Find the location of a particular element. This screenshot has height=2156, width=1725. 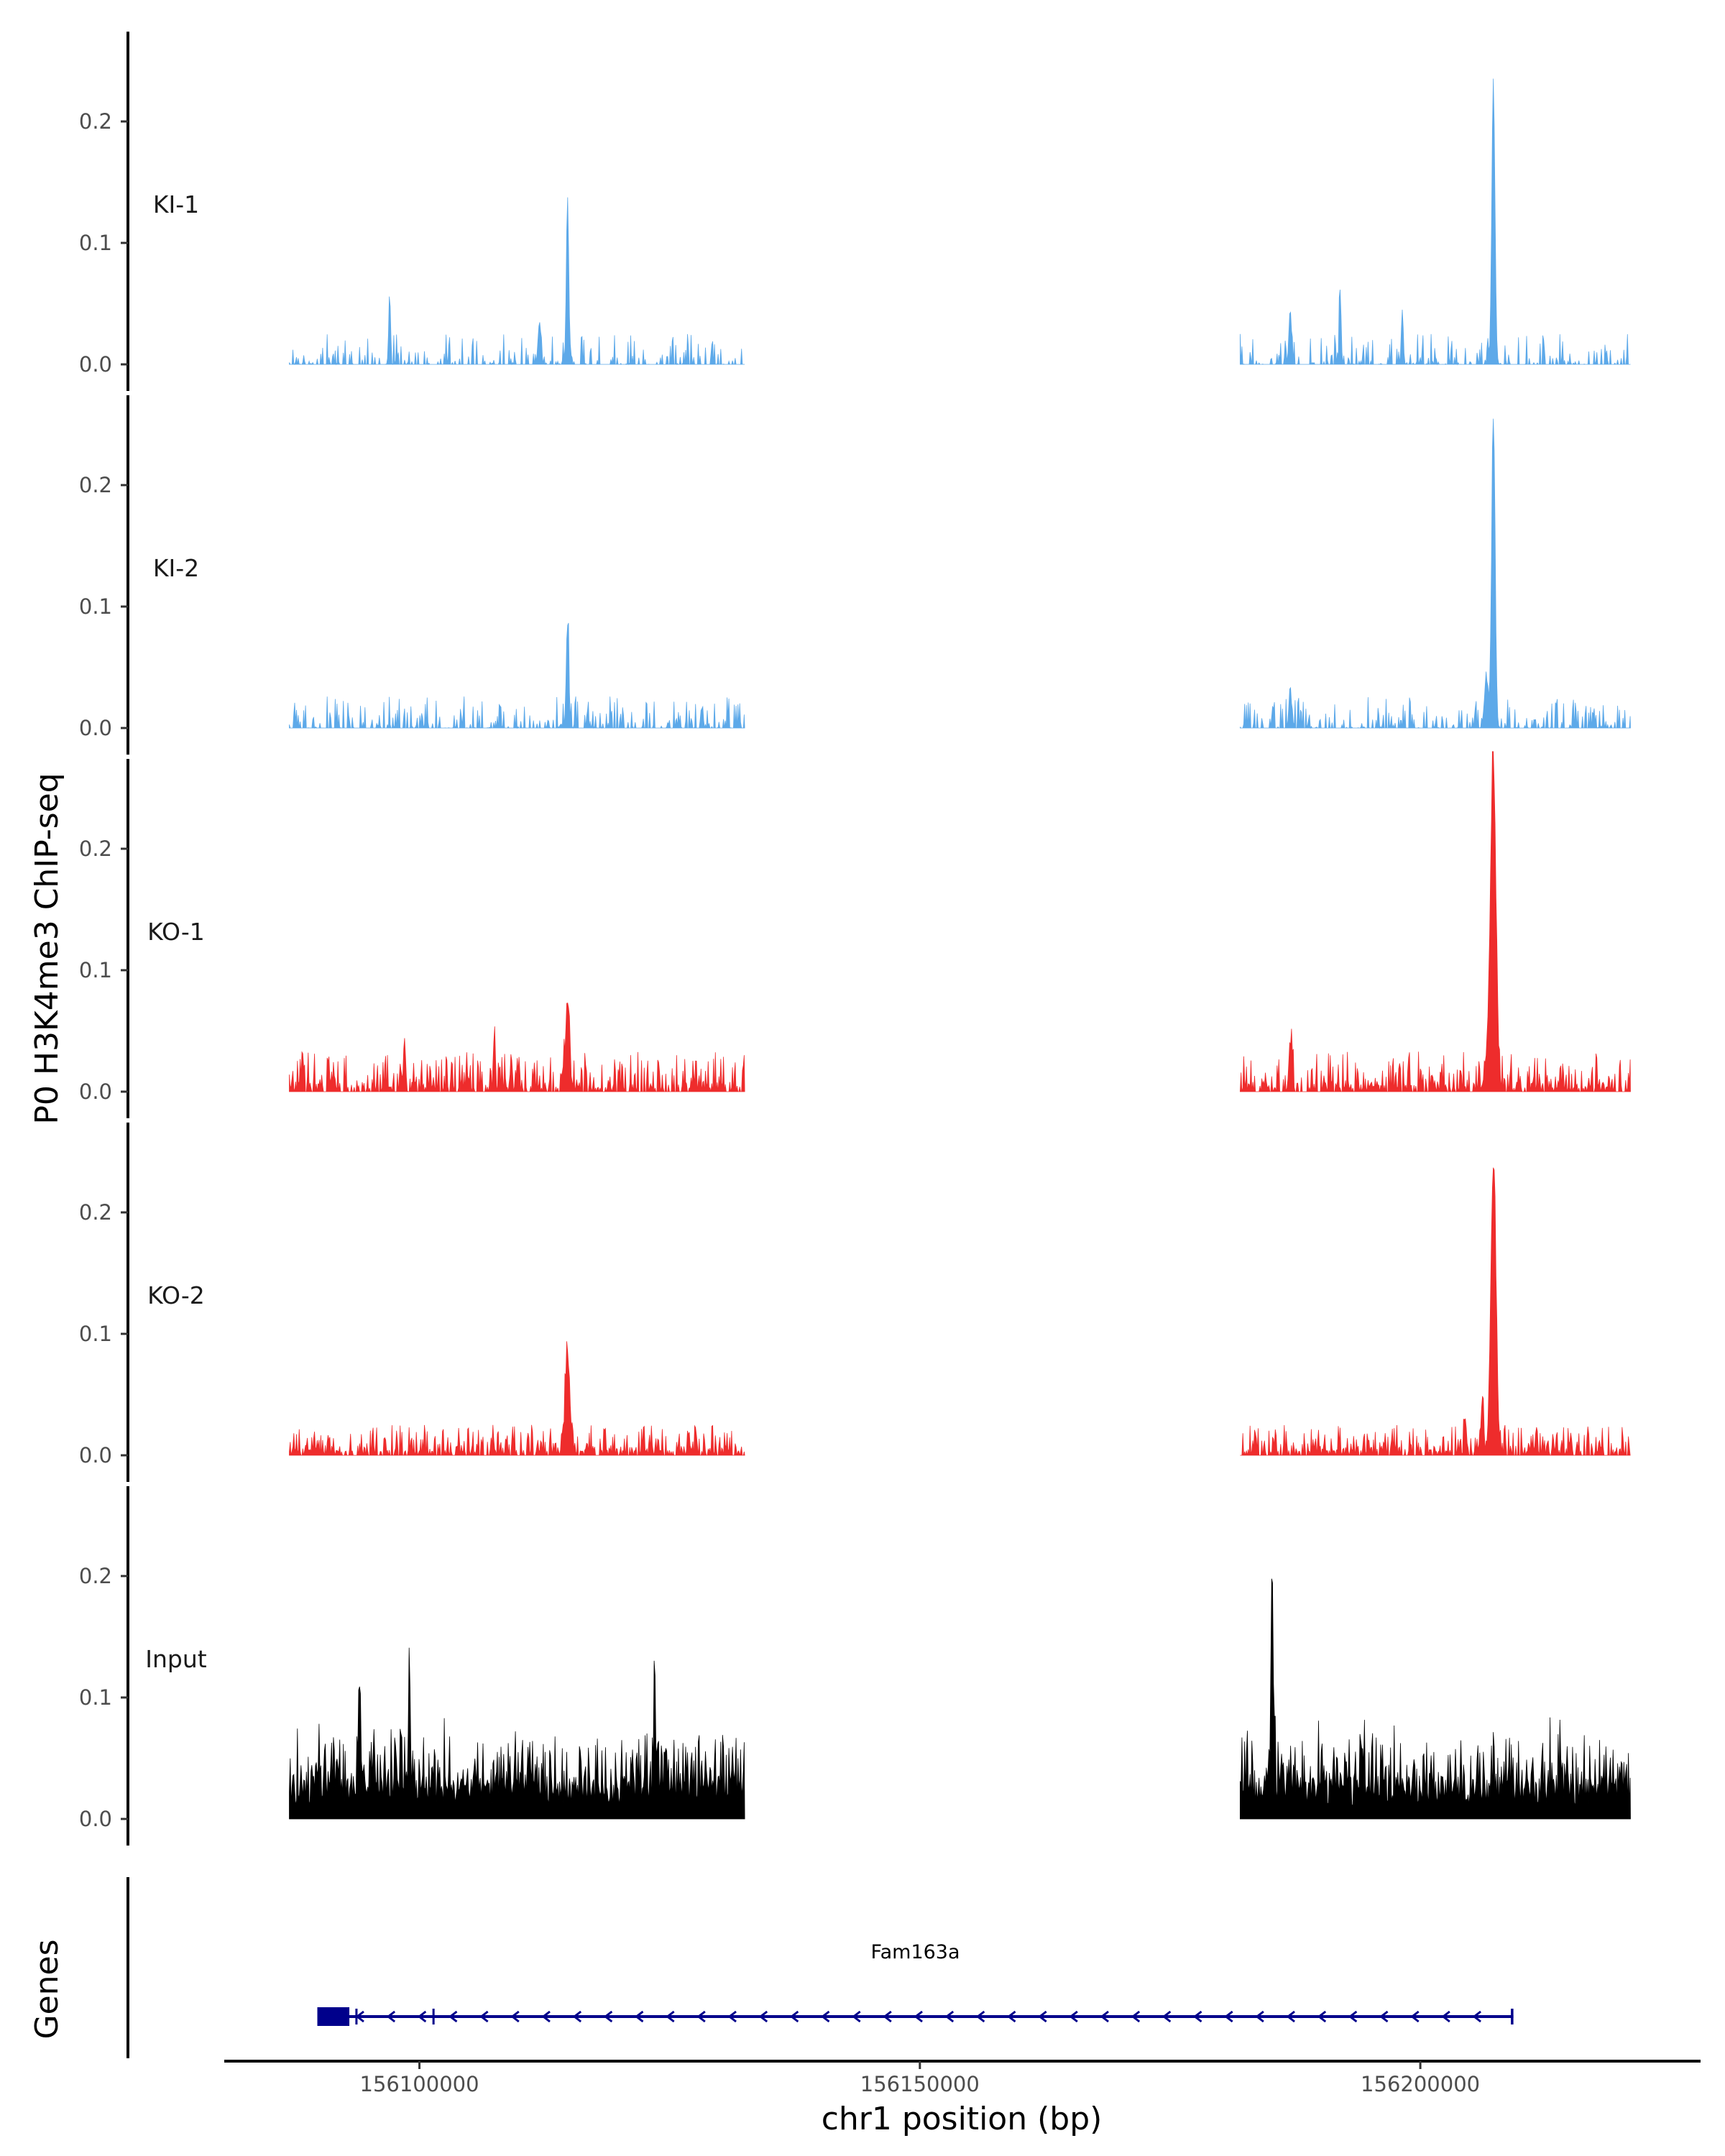

track-label: Input is located at coordinates (176, 1659).